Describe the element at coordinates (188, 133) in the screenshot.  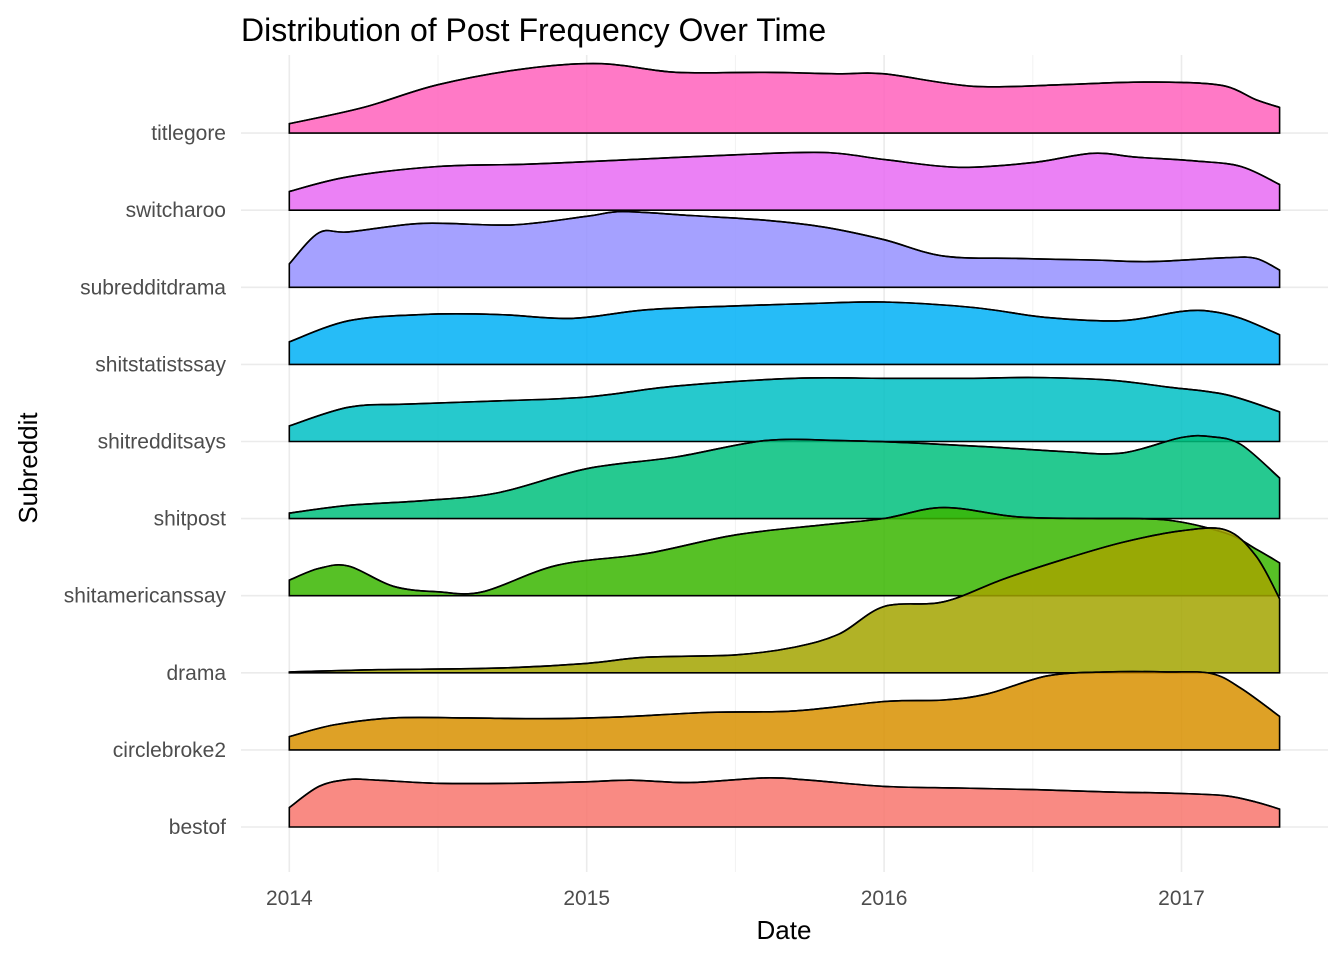
I see `y-tick-label: titlegore` at that location.